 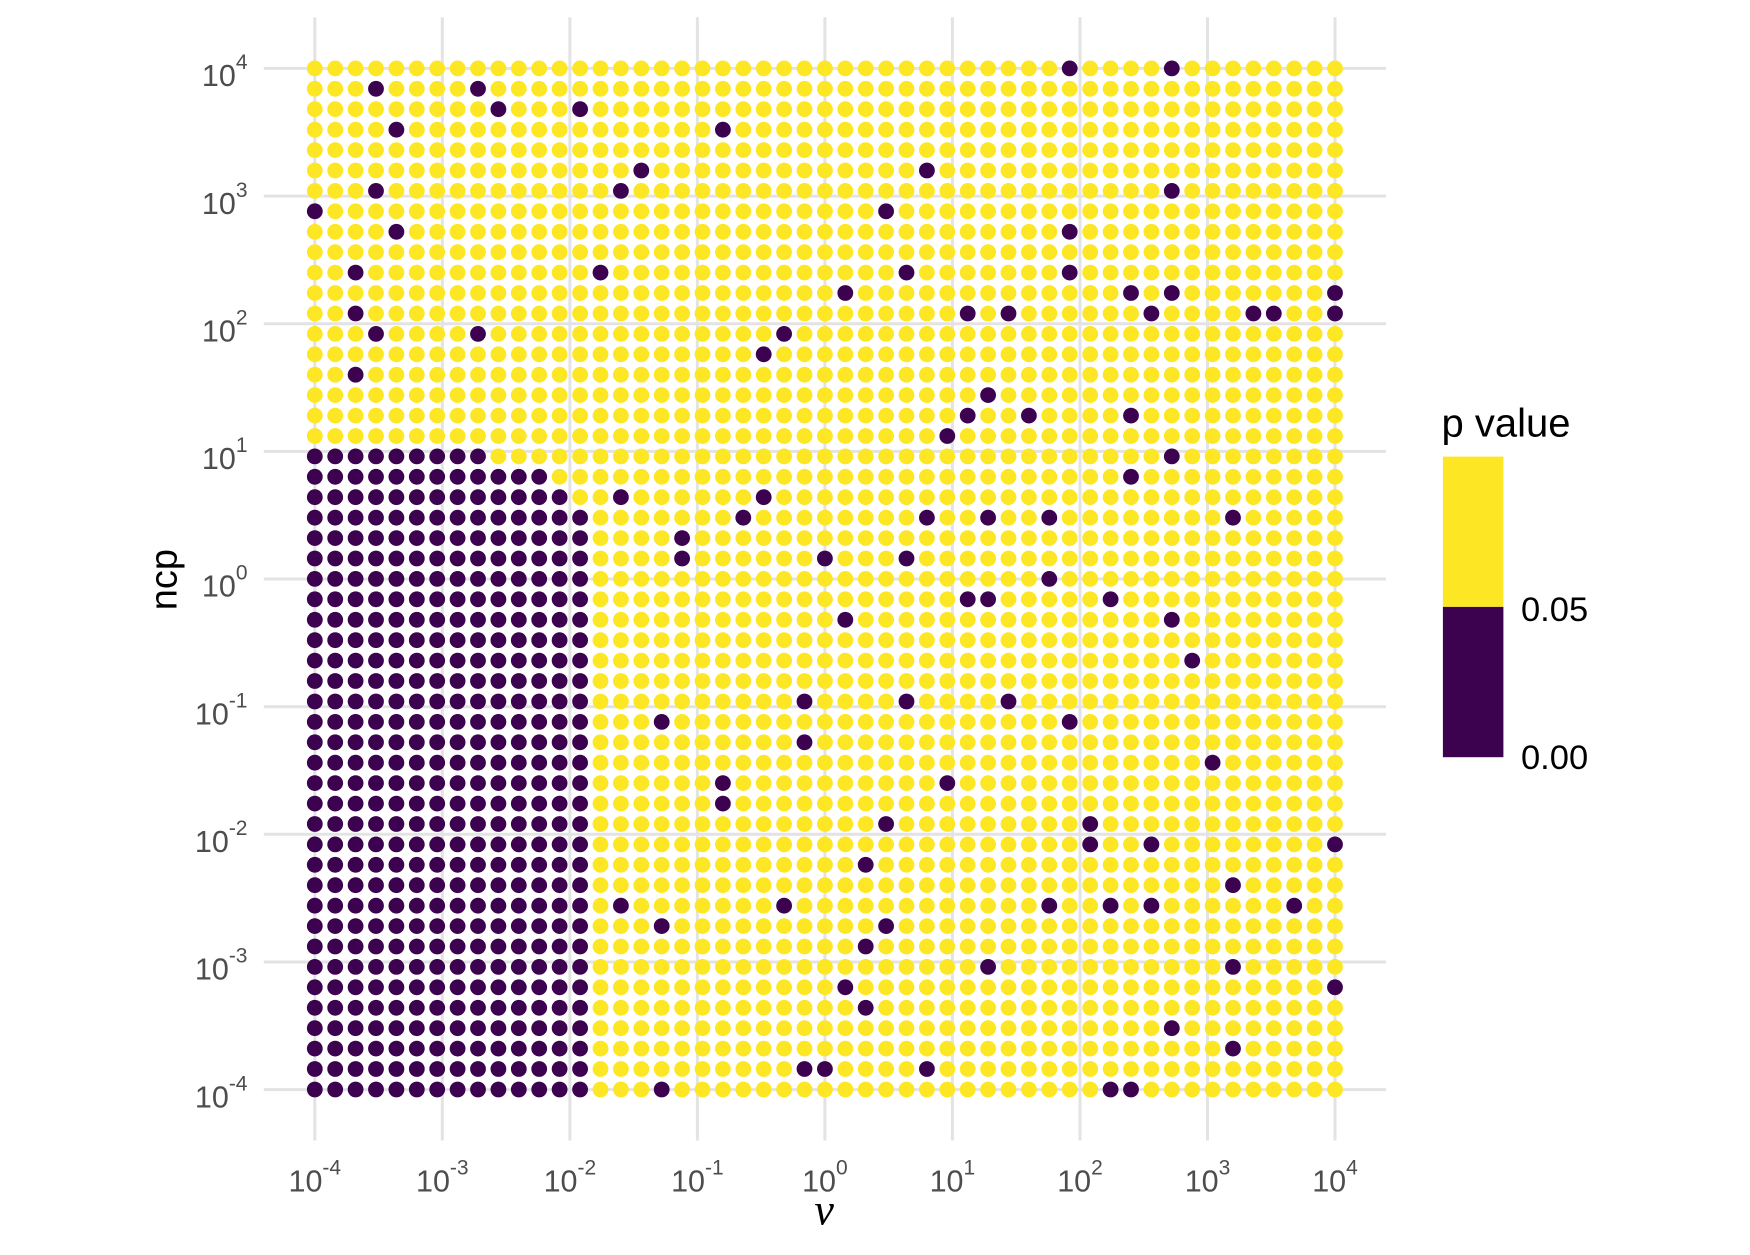 What do you see at coordinates (1506, 424) in the screenshot?
I see `svg-text: p value` at bounding box center [1506, 424].